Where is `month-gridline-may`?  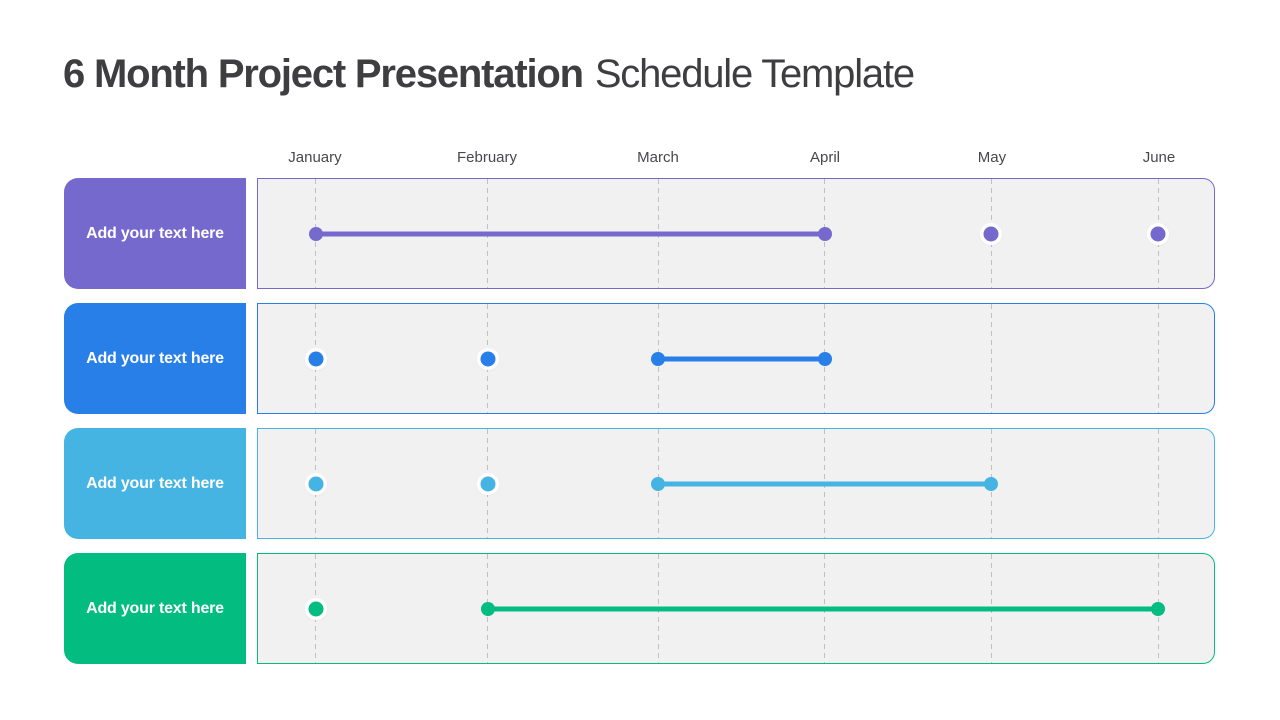 month-gridline-may is located at coordinates (991, 358).